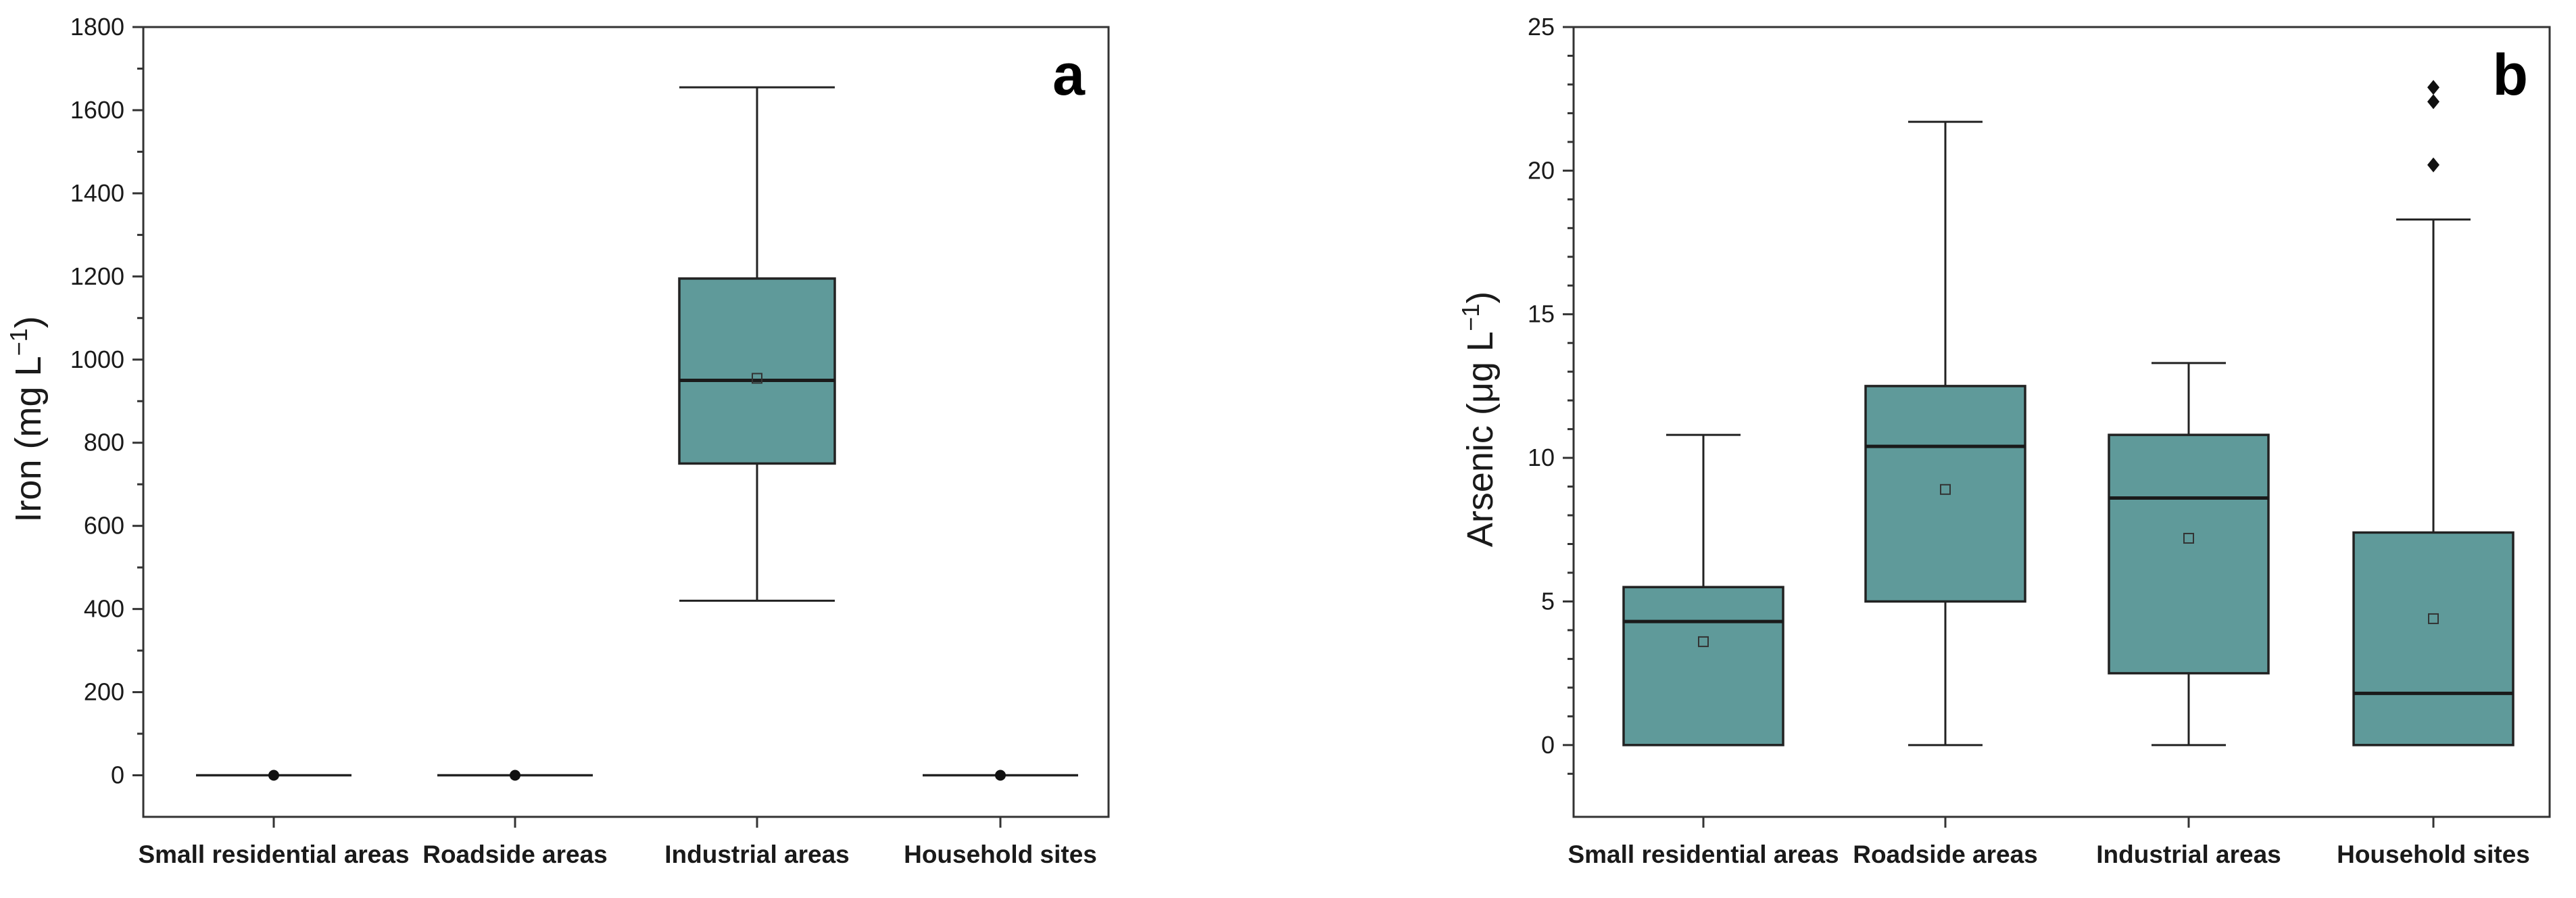 Image resolution: width=2576 pixels, height=898 pixels. Describe the element at coordinates (97, 276) in the screenshot. I see `y-tick-label: 1200` at that location.